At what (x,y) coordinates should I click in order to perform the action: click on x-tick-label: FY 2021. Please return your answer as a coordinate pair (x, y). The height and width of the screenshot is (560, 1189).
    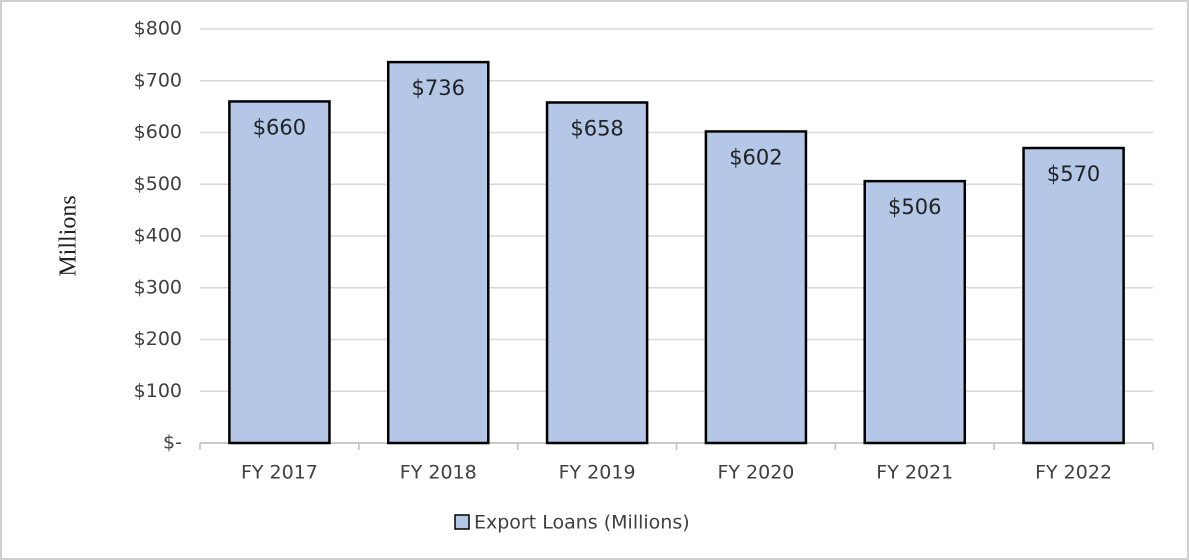
    Looking at the image, I should click on (914, 473).